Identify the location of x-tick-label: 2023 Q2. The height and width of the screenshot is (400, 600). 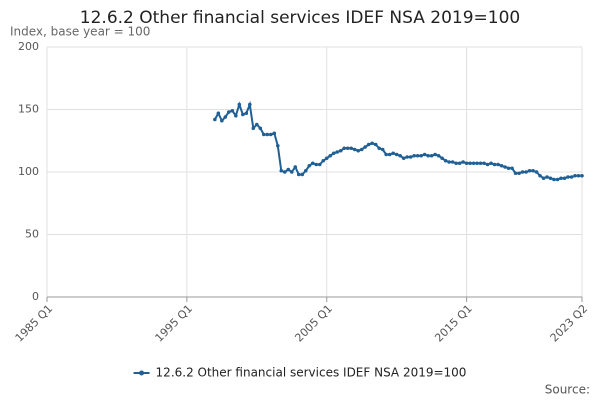
(569, 323).